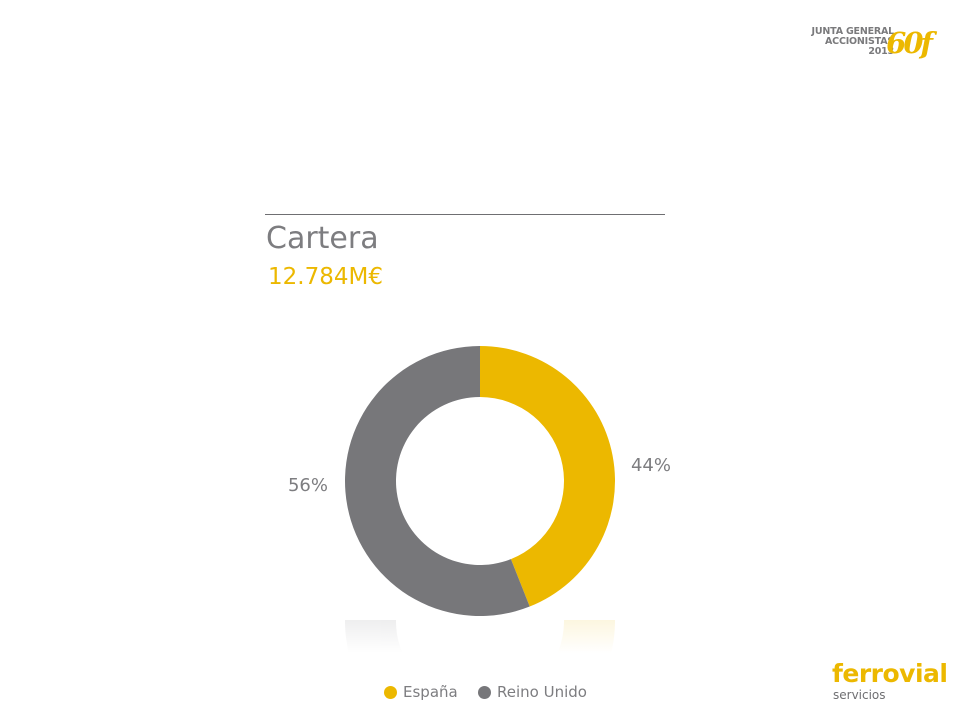 This screenshot has height=720, width=960. Describe the element at coordinates (308, 485) in the screenshot. I see `slice-label-reino-unido: 56%` at that location.